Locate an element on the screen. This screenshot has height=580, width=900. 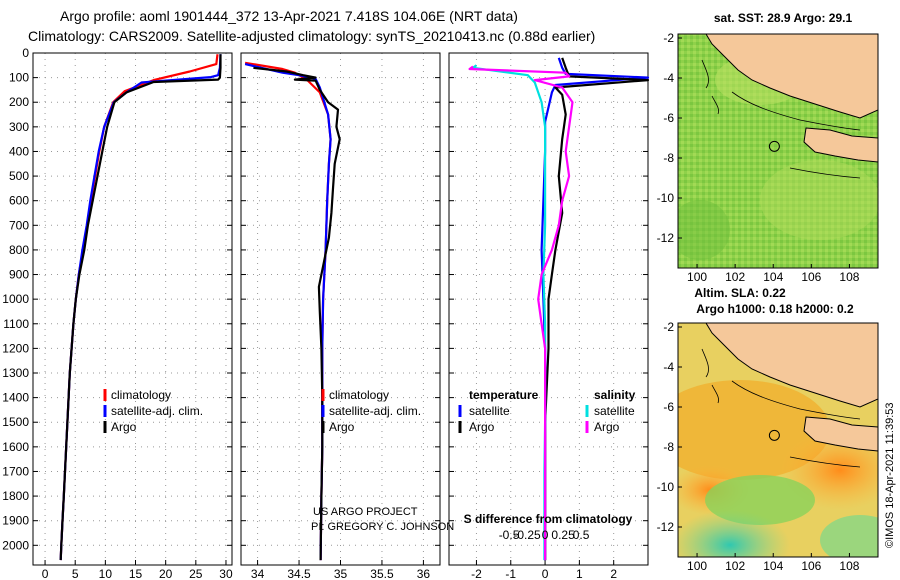
x-tick-label: -1 is located at coordinates (510, 573).